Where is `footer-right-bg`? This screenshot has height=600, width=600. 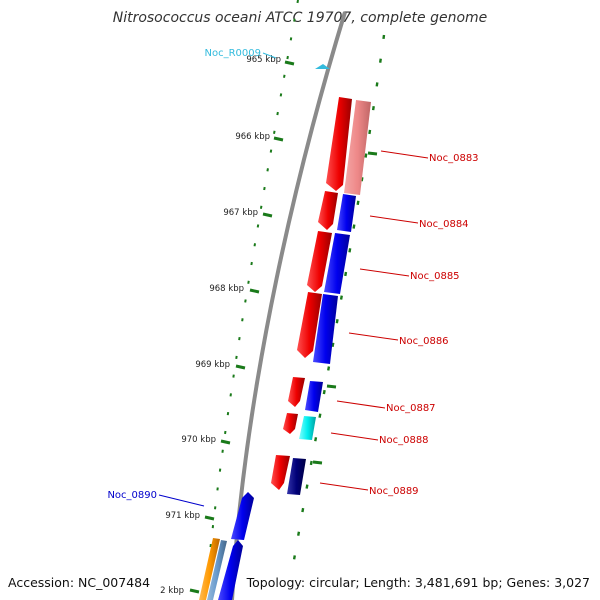
footer-right-bg is located at coordinates (427, 582).